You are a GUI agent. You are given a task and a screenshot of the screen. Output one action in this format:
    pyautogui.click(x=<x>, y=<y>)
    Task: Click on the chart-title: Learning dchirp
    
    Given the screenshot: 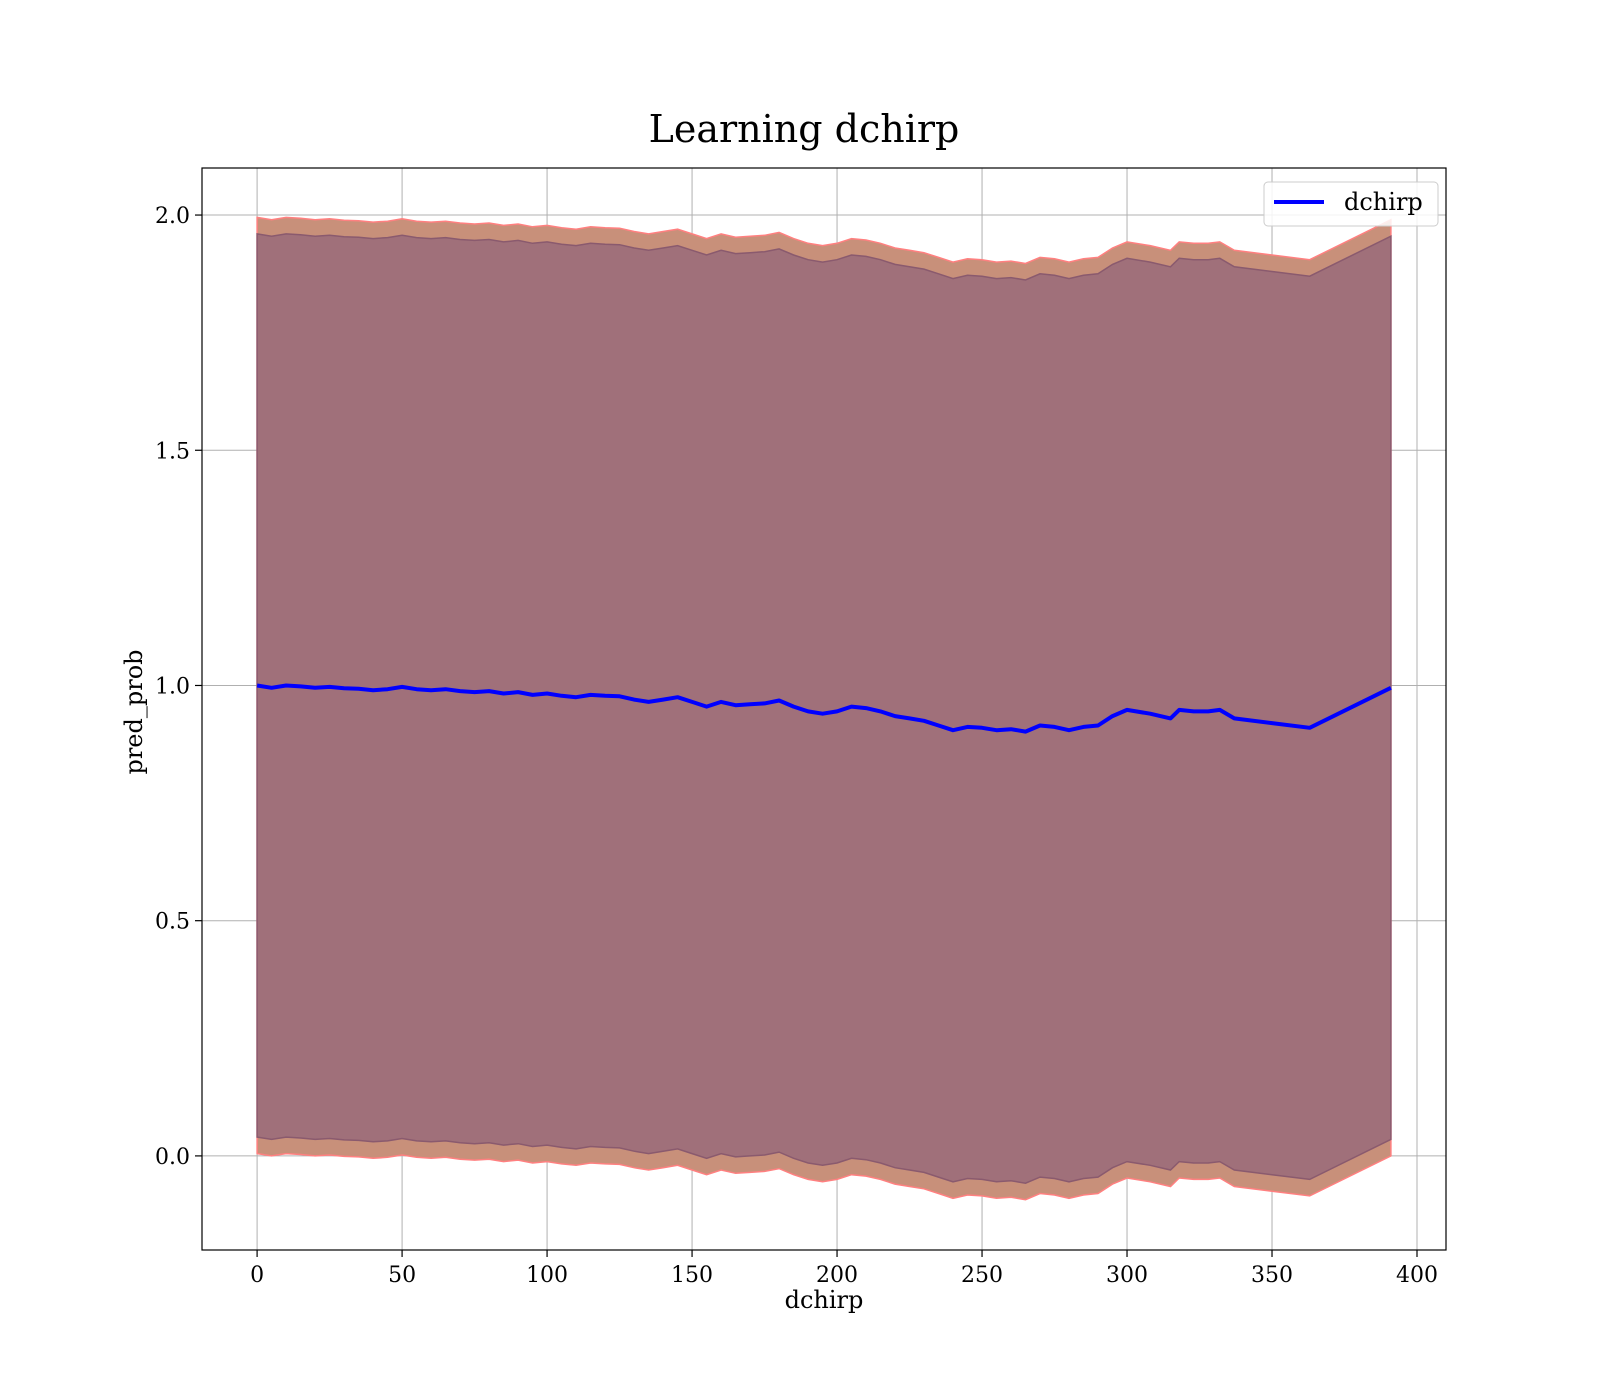 What is the action you would take?
    pyautogui.click(x=804, y=129)
    